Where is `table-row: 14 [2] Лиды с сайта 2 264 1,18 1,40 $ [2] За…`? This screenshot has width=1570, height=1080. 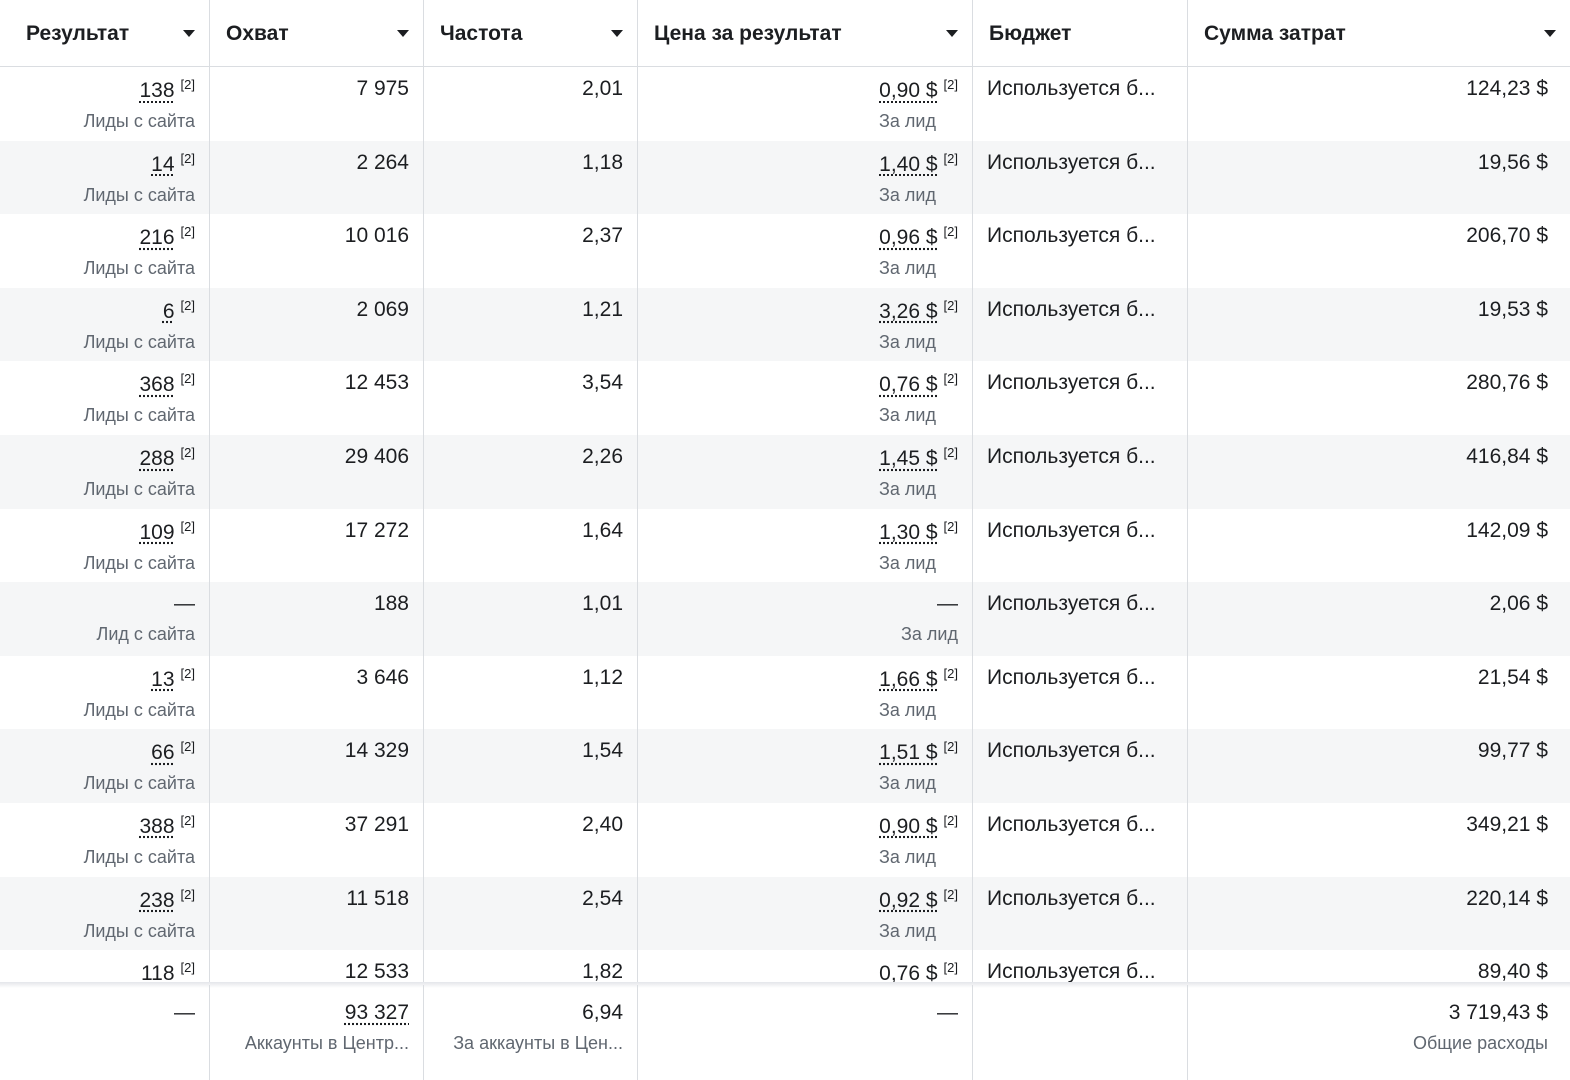 table-row: 14 [2] Лиды с сайта 2 264 1,18 1,40 $ [2] За… is located at coordinates (785, 177).